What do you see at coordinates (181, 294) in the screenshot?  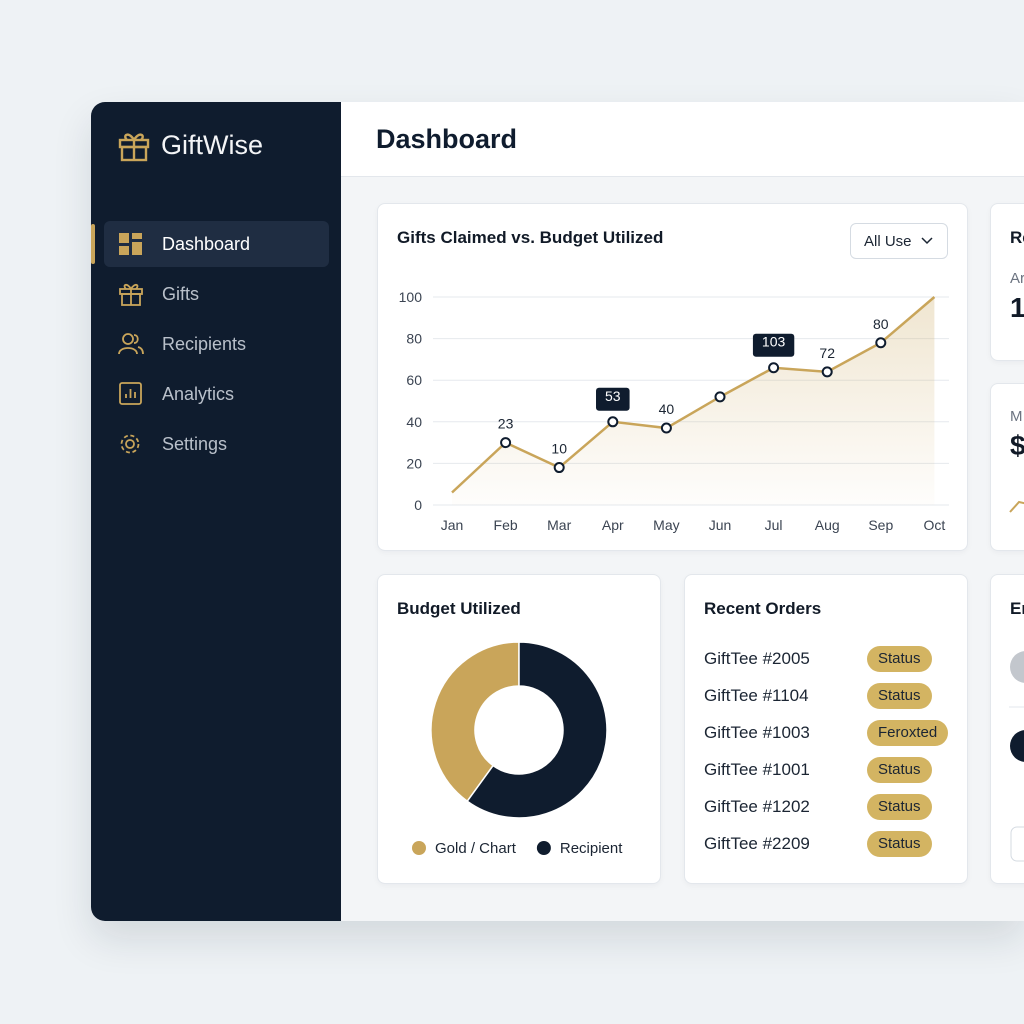 I see `nav-label: Gifts` at bounding box center [181, 294].